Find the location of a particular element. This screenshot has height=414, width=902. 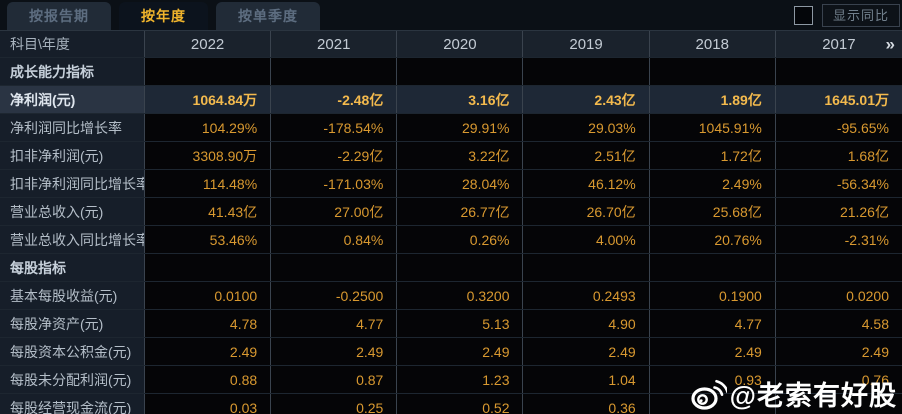

cell-value: 0.93 is located at coordinates (712, 379).